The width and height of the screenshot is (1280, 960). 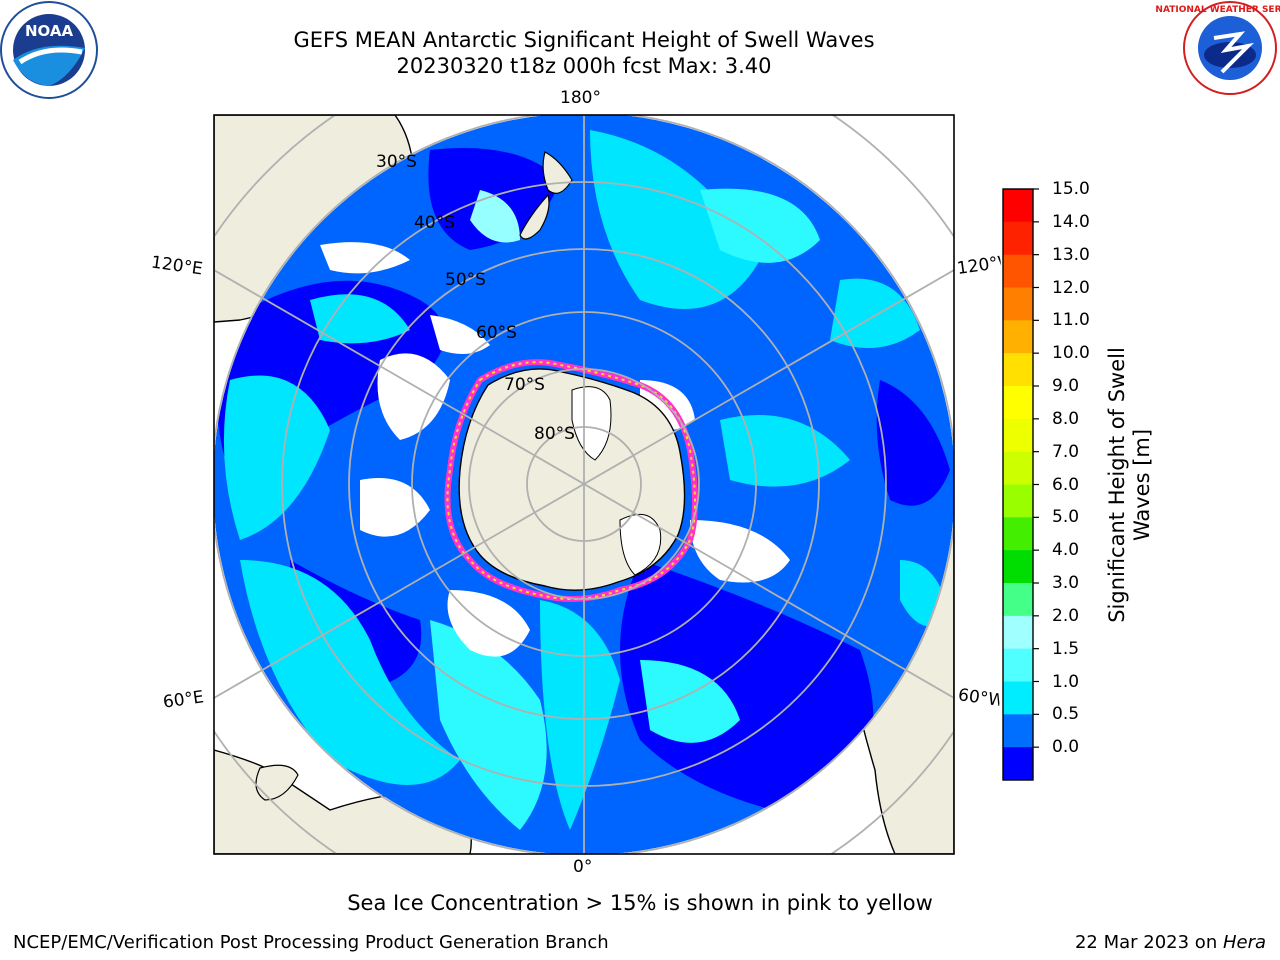 I want to click on meridian-label-180: 180°, so click(x=580, y=98).